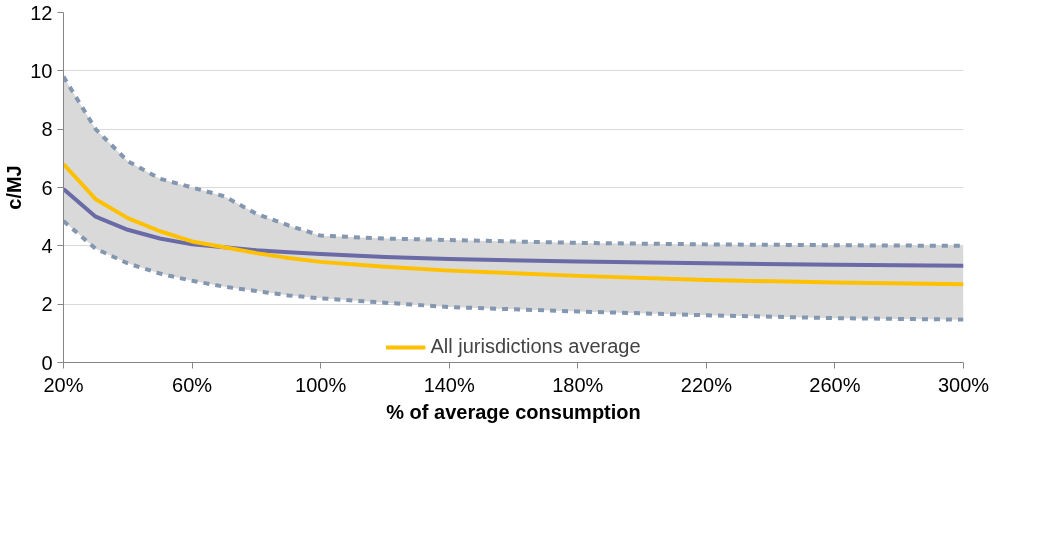 Image resolution: width=1041 pixels, height=533 pixels. Describe the element at coordinates (192, 384) in the screenshot. I see `x-tick-label: 60%` at that location.